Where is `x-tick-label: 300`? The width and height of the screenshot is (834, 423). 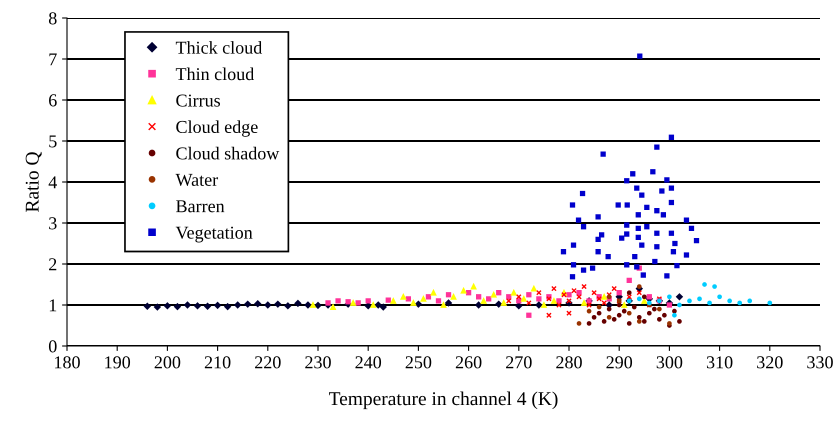
x-tick-label: 300 is located at coordinates (669, 362).